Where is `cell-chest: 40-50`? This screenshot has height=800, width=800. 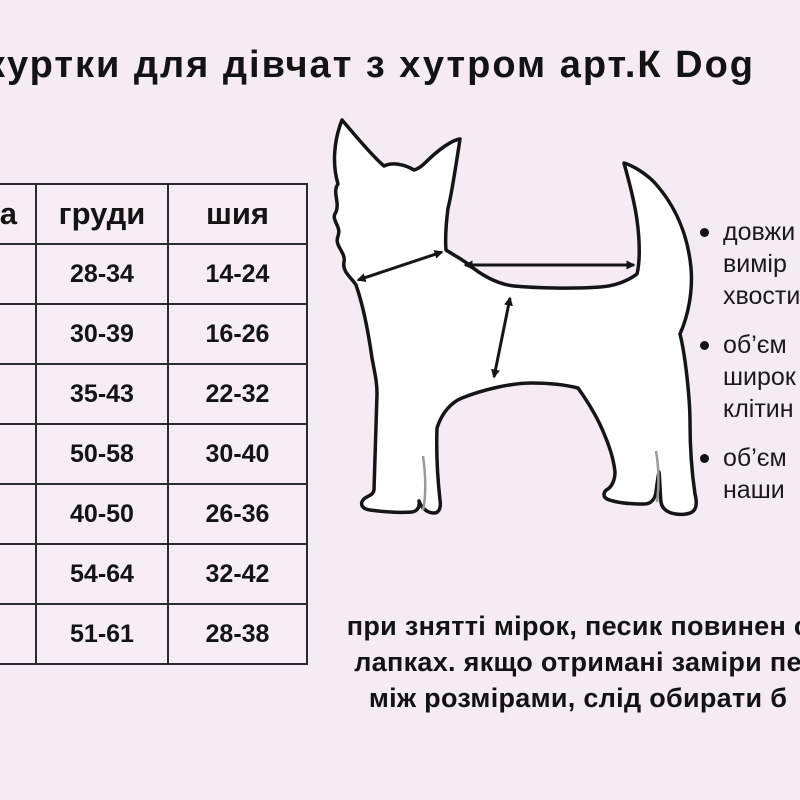
cell-chest: 40-50 is located at coordinates (102, 514).